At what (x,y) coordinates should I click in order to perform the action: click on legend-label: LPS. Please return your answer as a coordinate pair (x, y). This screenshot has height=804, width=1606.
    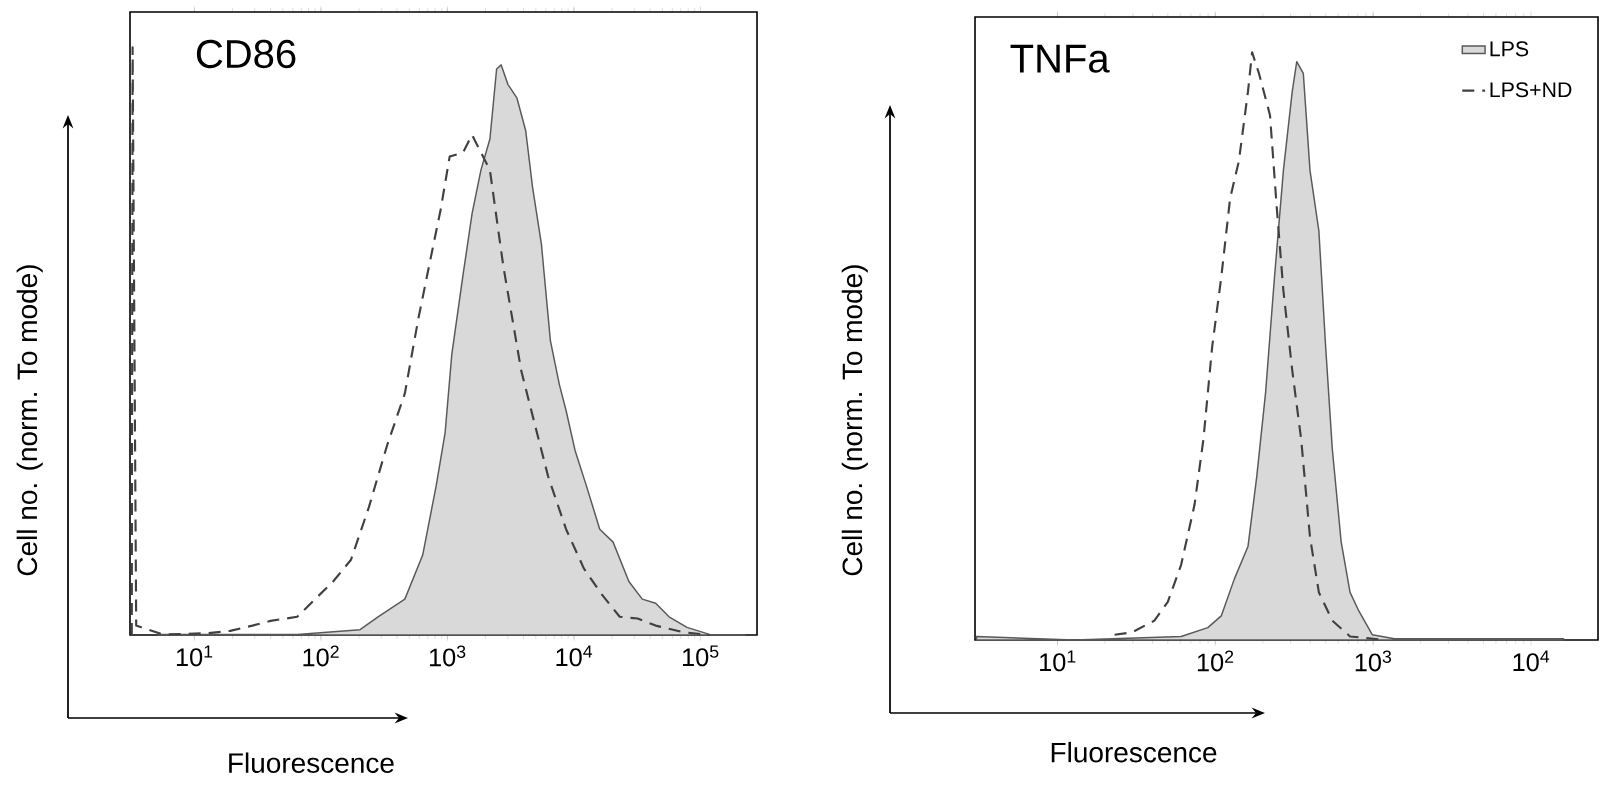
    Looking at the image, I should click on (1509, 49).